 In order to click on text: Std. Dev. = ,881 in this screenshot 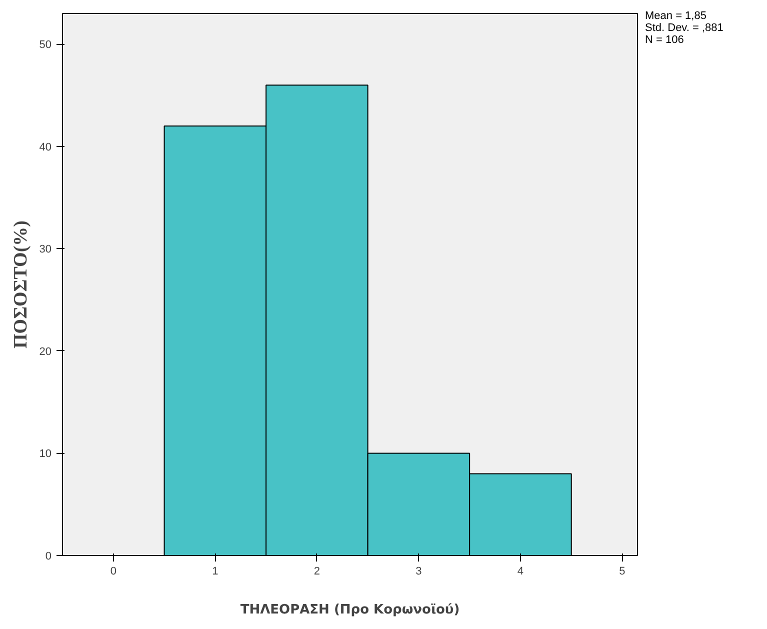, I will do `click(684, 28)`.